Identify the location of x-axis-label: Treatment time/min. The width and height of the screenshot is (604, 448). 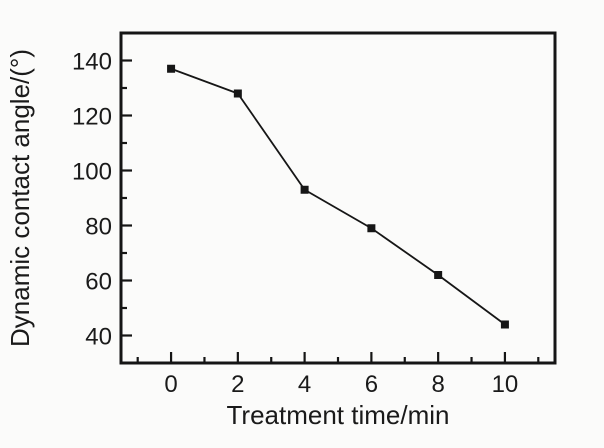
(338, 415).